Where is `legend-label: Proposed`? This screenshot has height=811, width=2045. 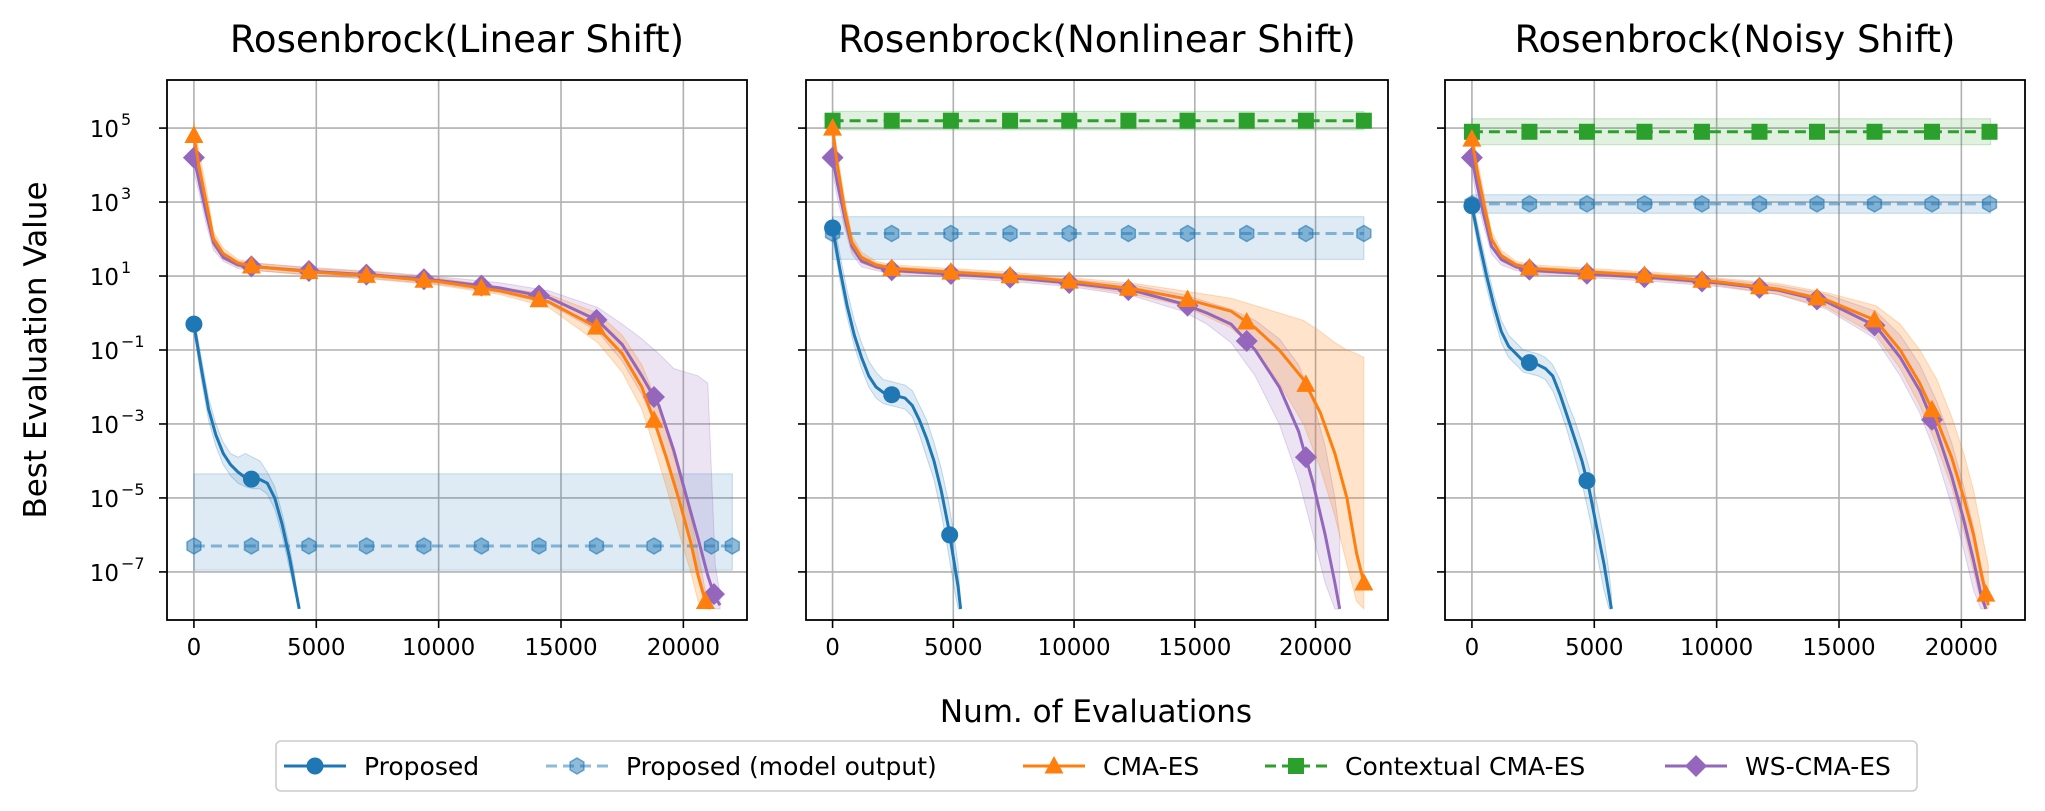
legend-label: Proposed is located at coordinates (421, 766).